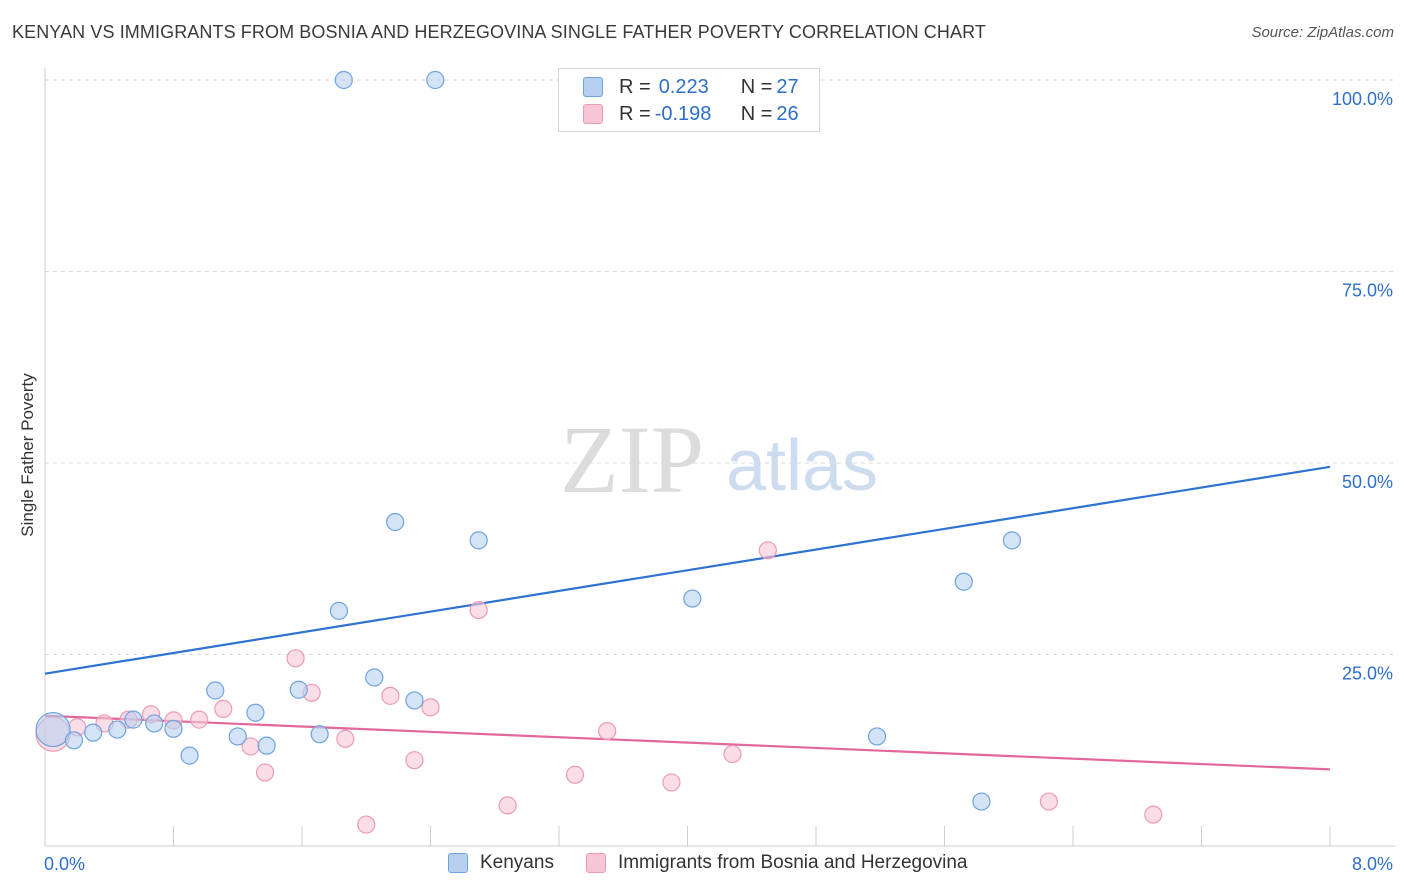  I want to click on x-tick-label-max: 8.0%, so click(1372, 864).